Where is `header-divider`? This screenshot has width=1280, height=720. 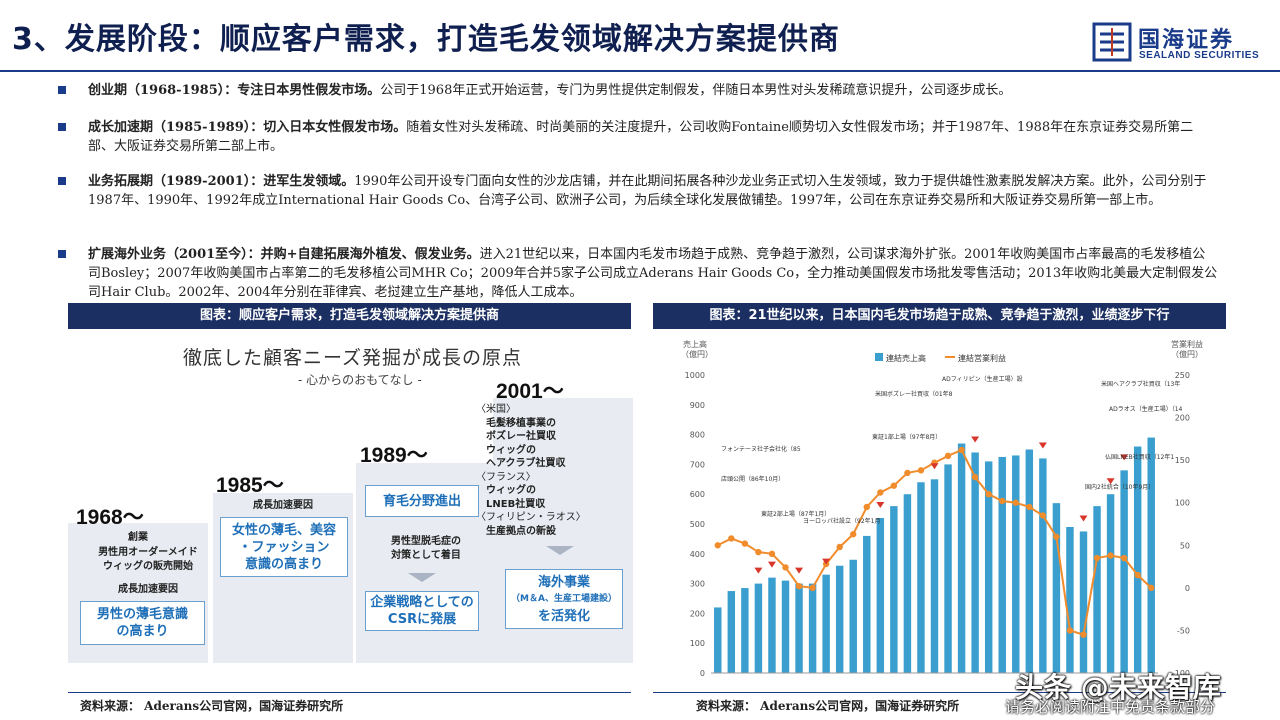 header-divider is located at coordinates (640, 71).